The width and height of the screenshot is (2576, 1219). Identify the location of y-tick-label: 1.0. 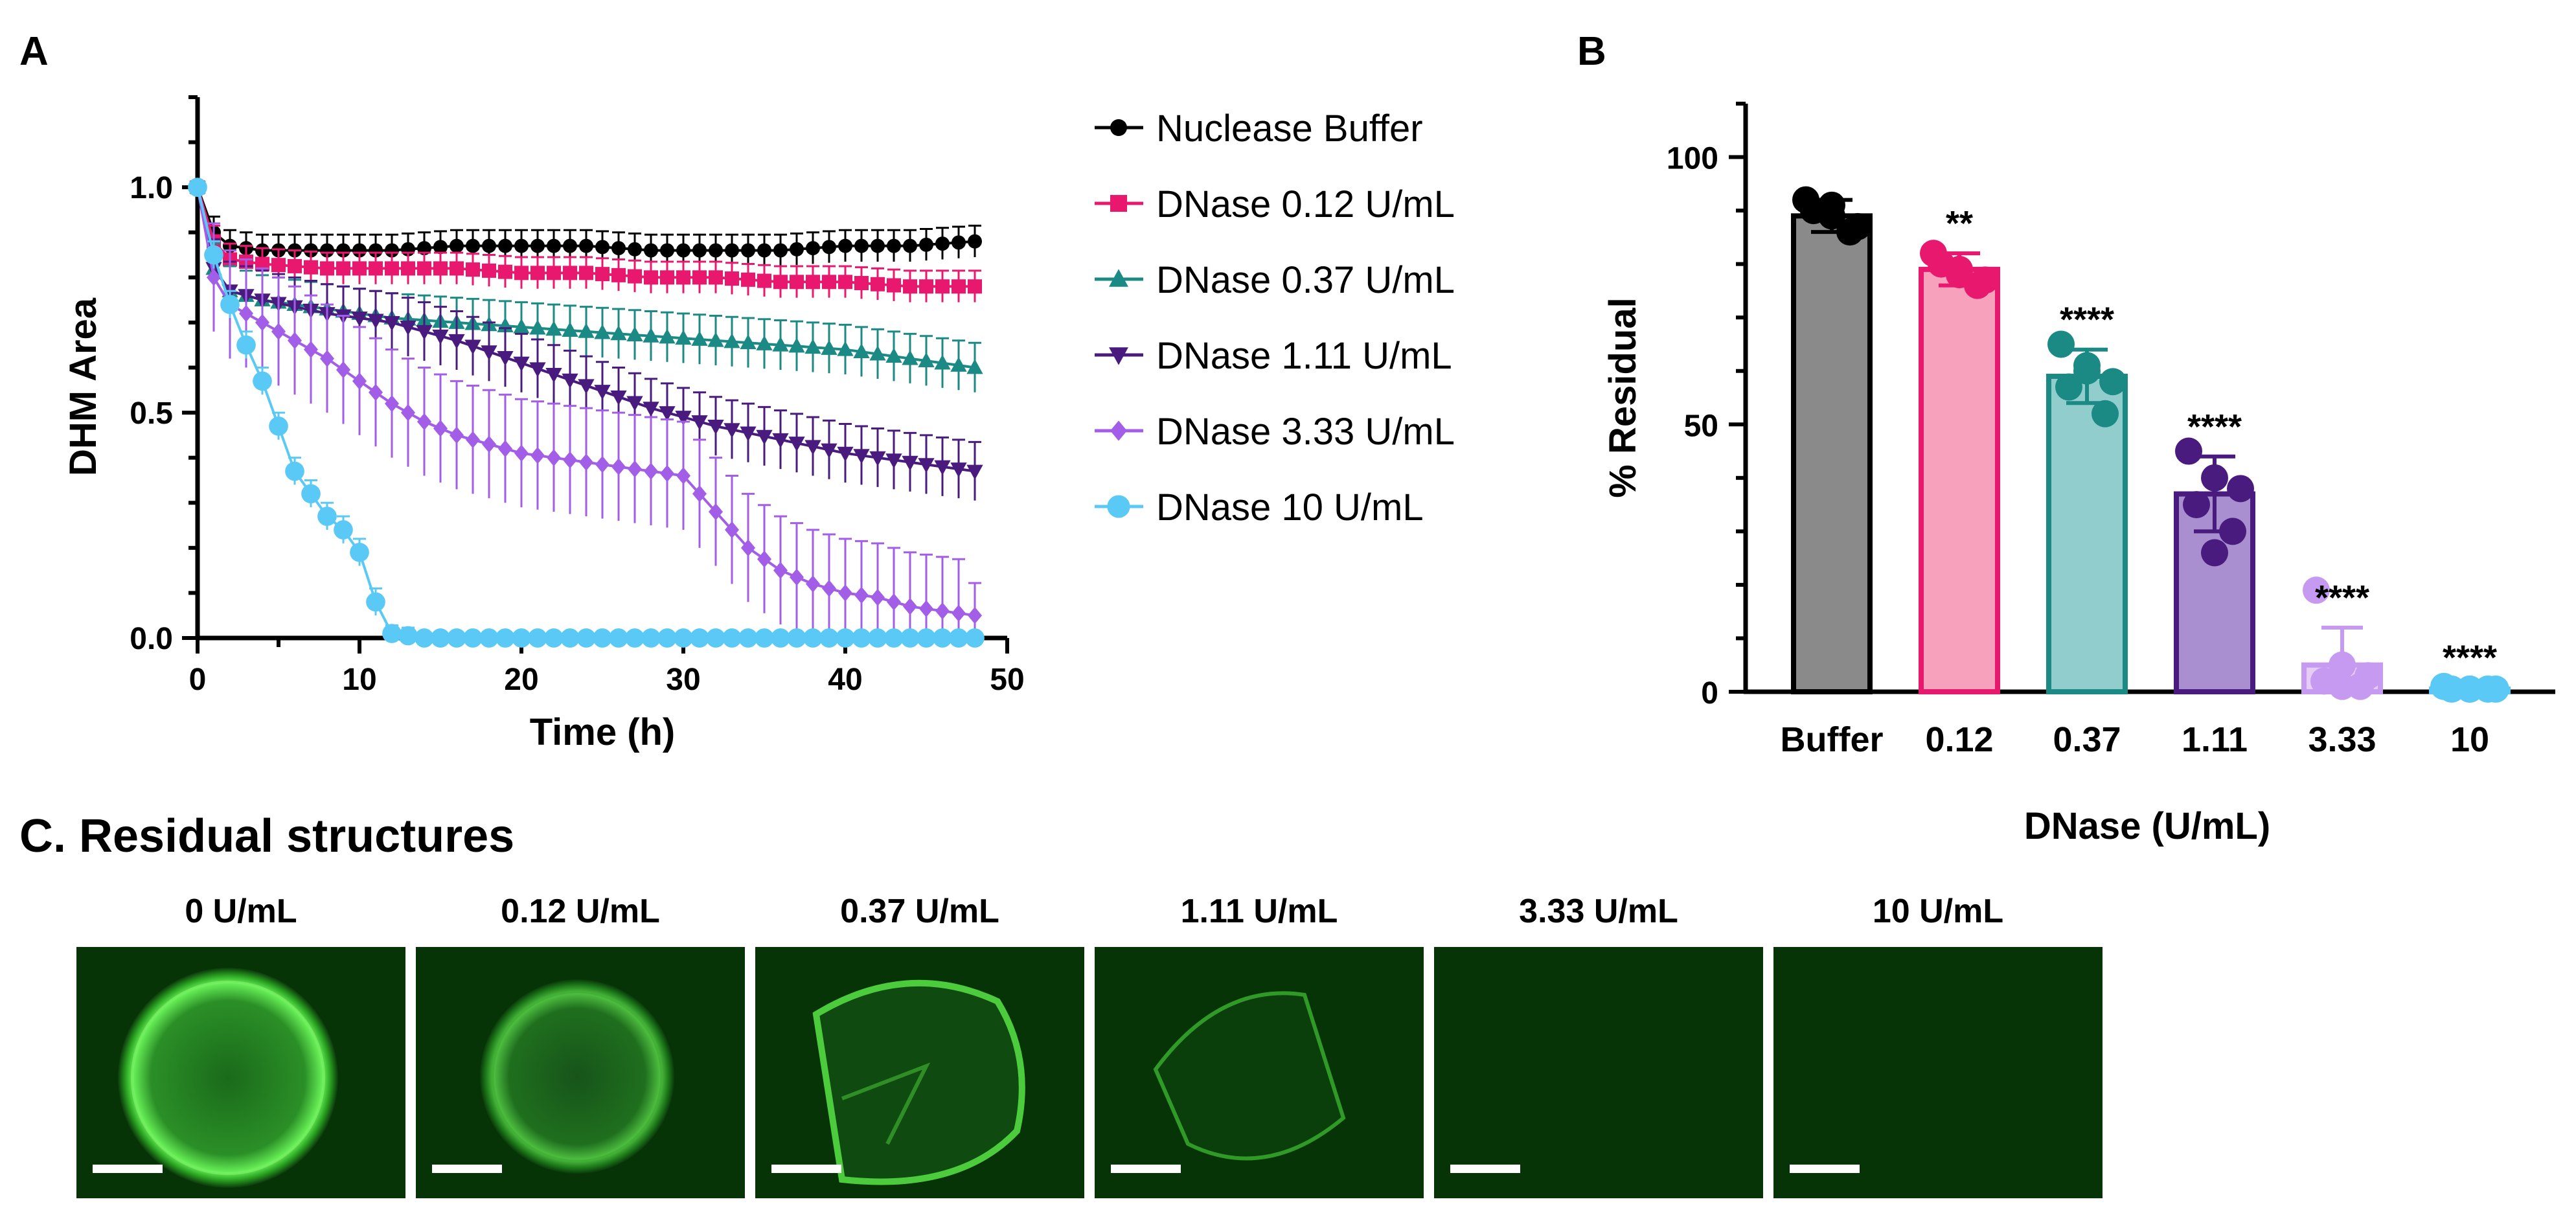
(151, 188).